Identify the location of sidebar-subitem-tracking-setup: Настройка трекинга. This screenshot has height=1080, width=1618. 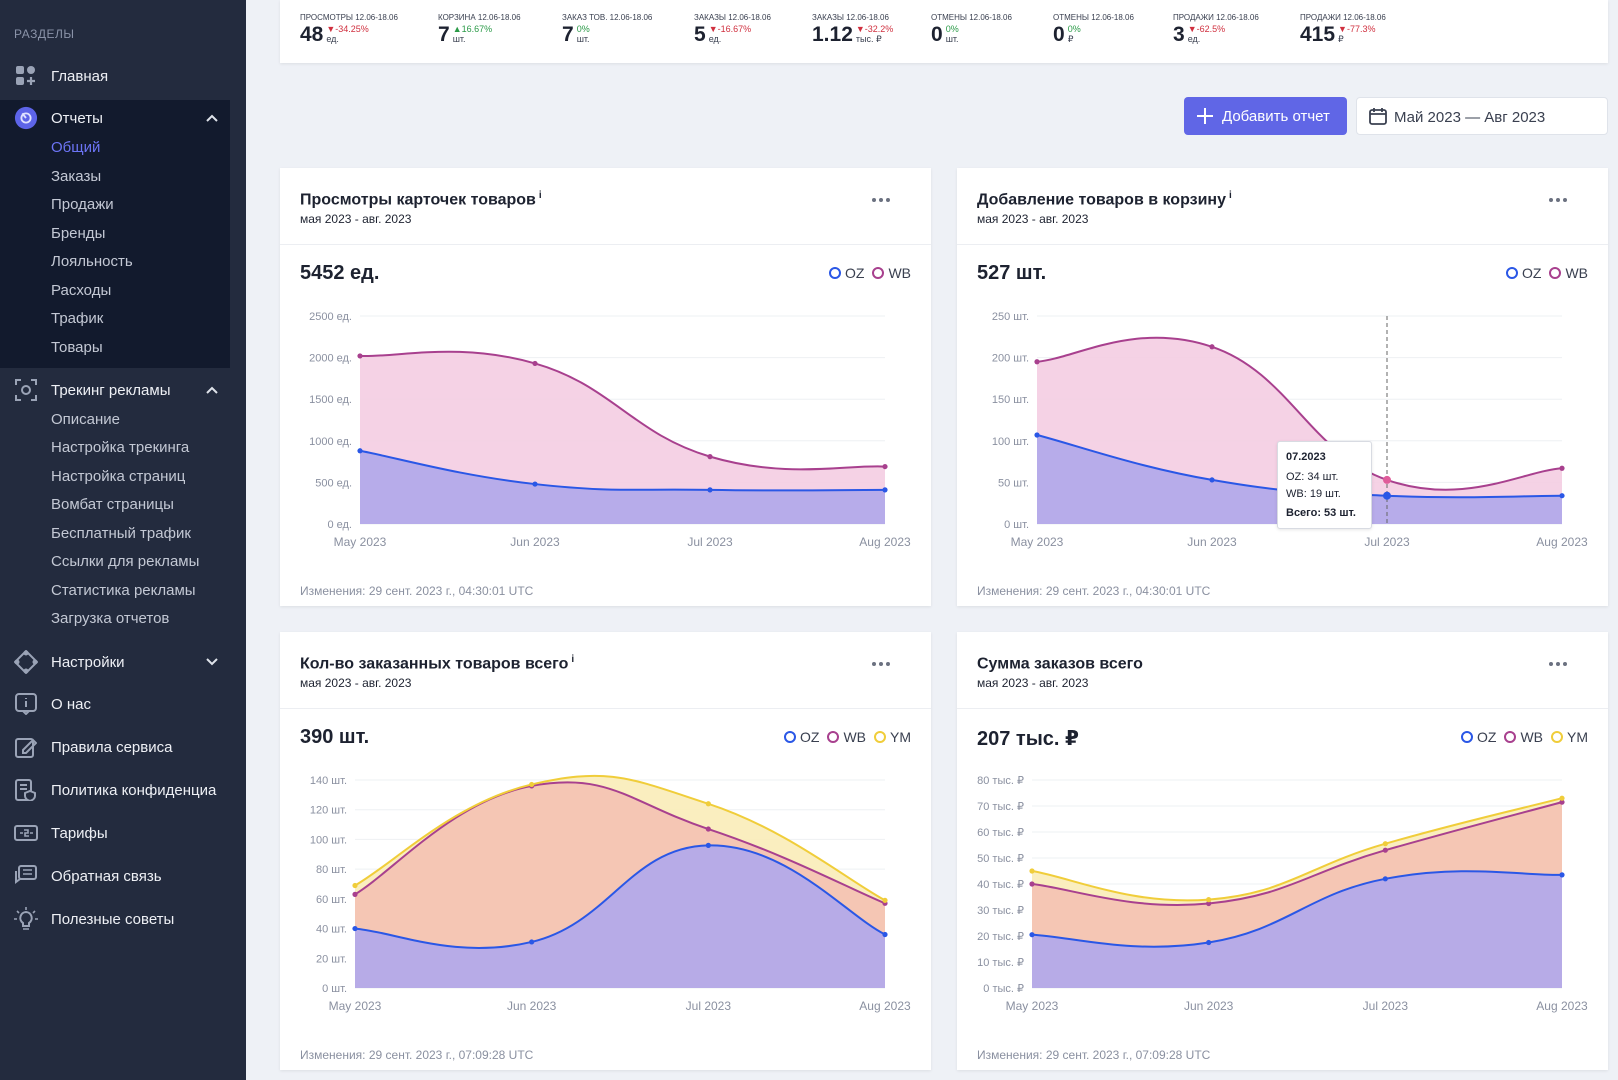
(120, 447).